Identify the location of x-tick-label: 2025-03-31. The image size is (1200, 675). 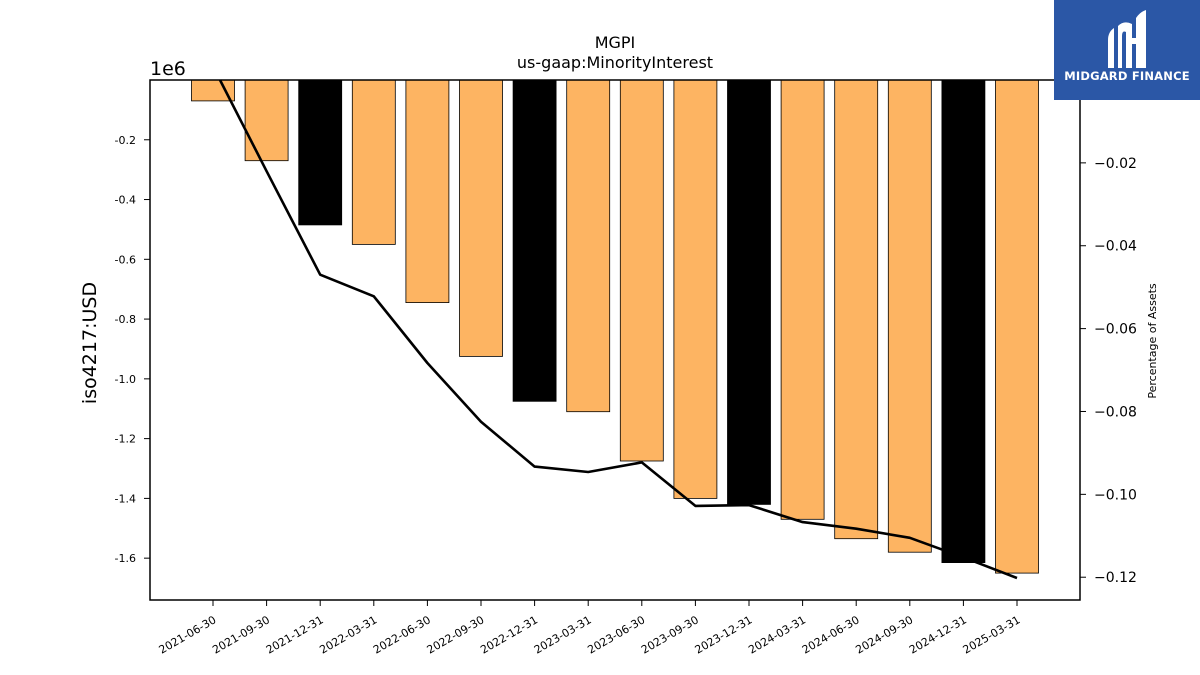
(992, 634).